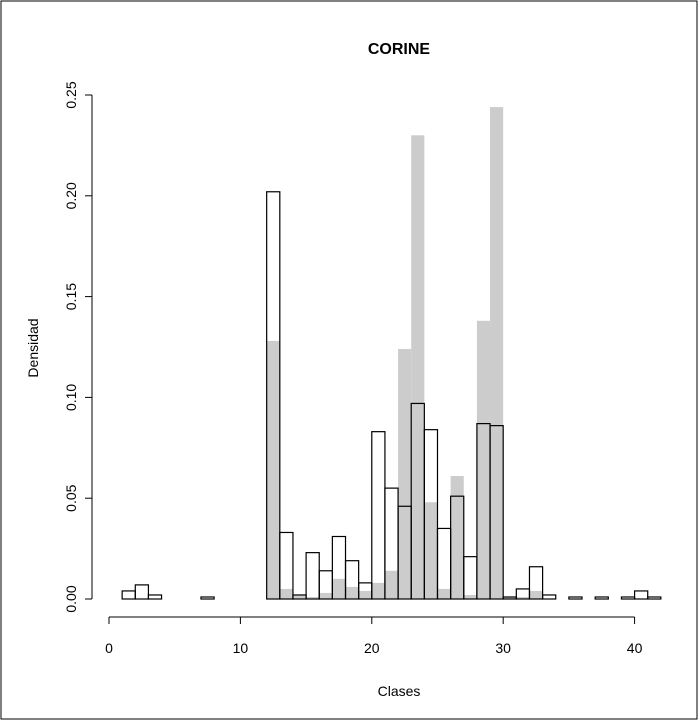 This screenshot has height=720, width=698. I want to click on x-tick-label: 0, so click(109, 648).